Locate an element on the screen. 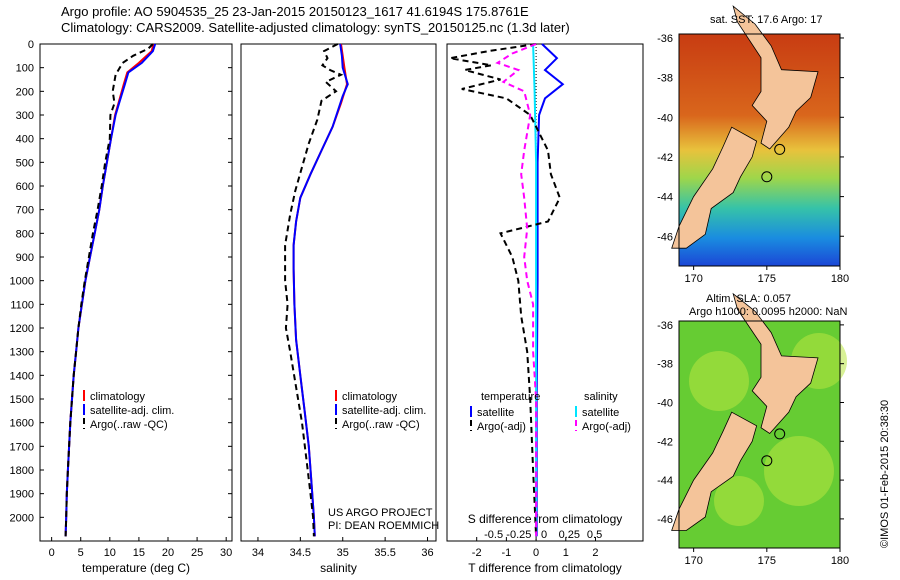  y-tick-label: 1600 is located at coordinates (22, 424).